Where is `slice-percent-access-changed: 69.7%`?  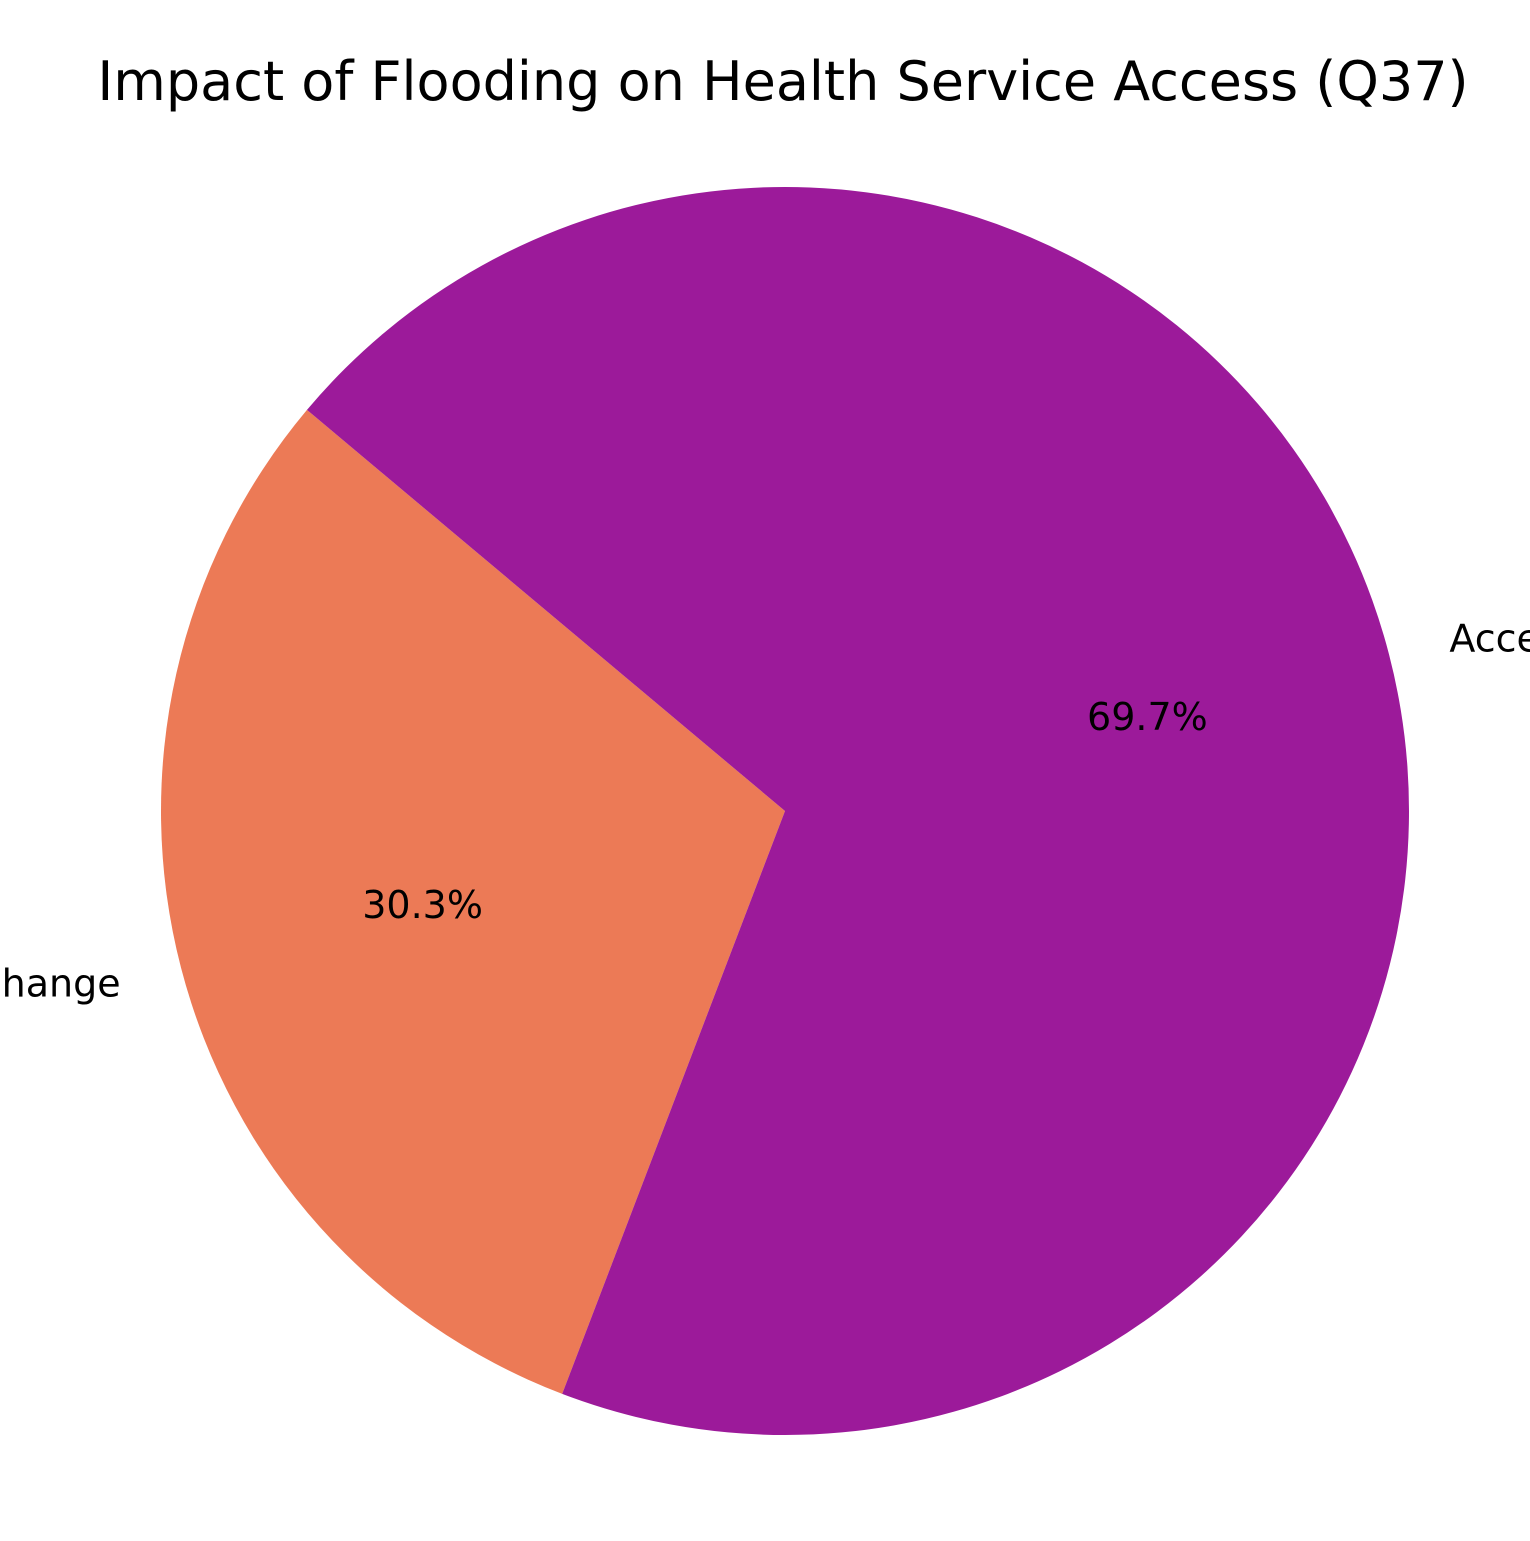
slice-percent-access-changed: 69.7% is located at coordinates (1147, 717).